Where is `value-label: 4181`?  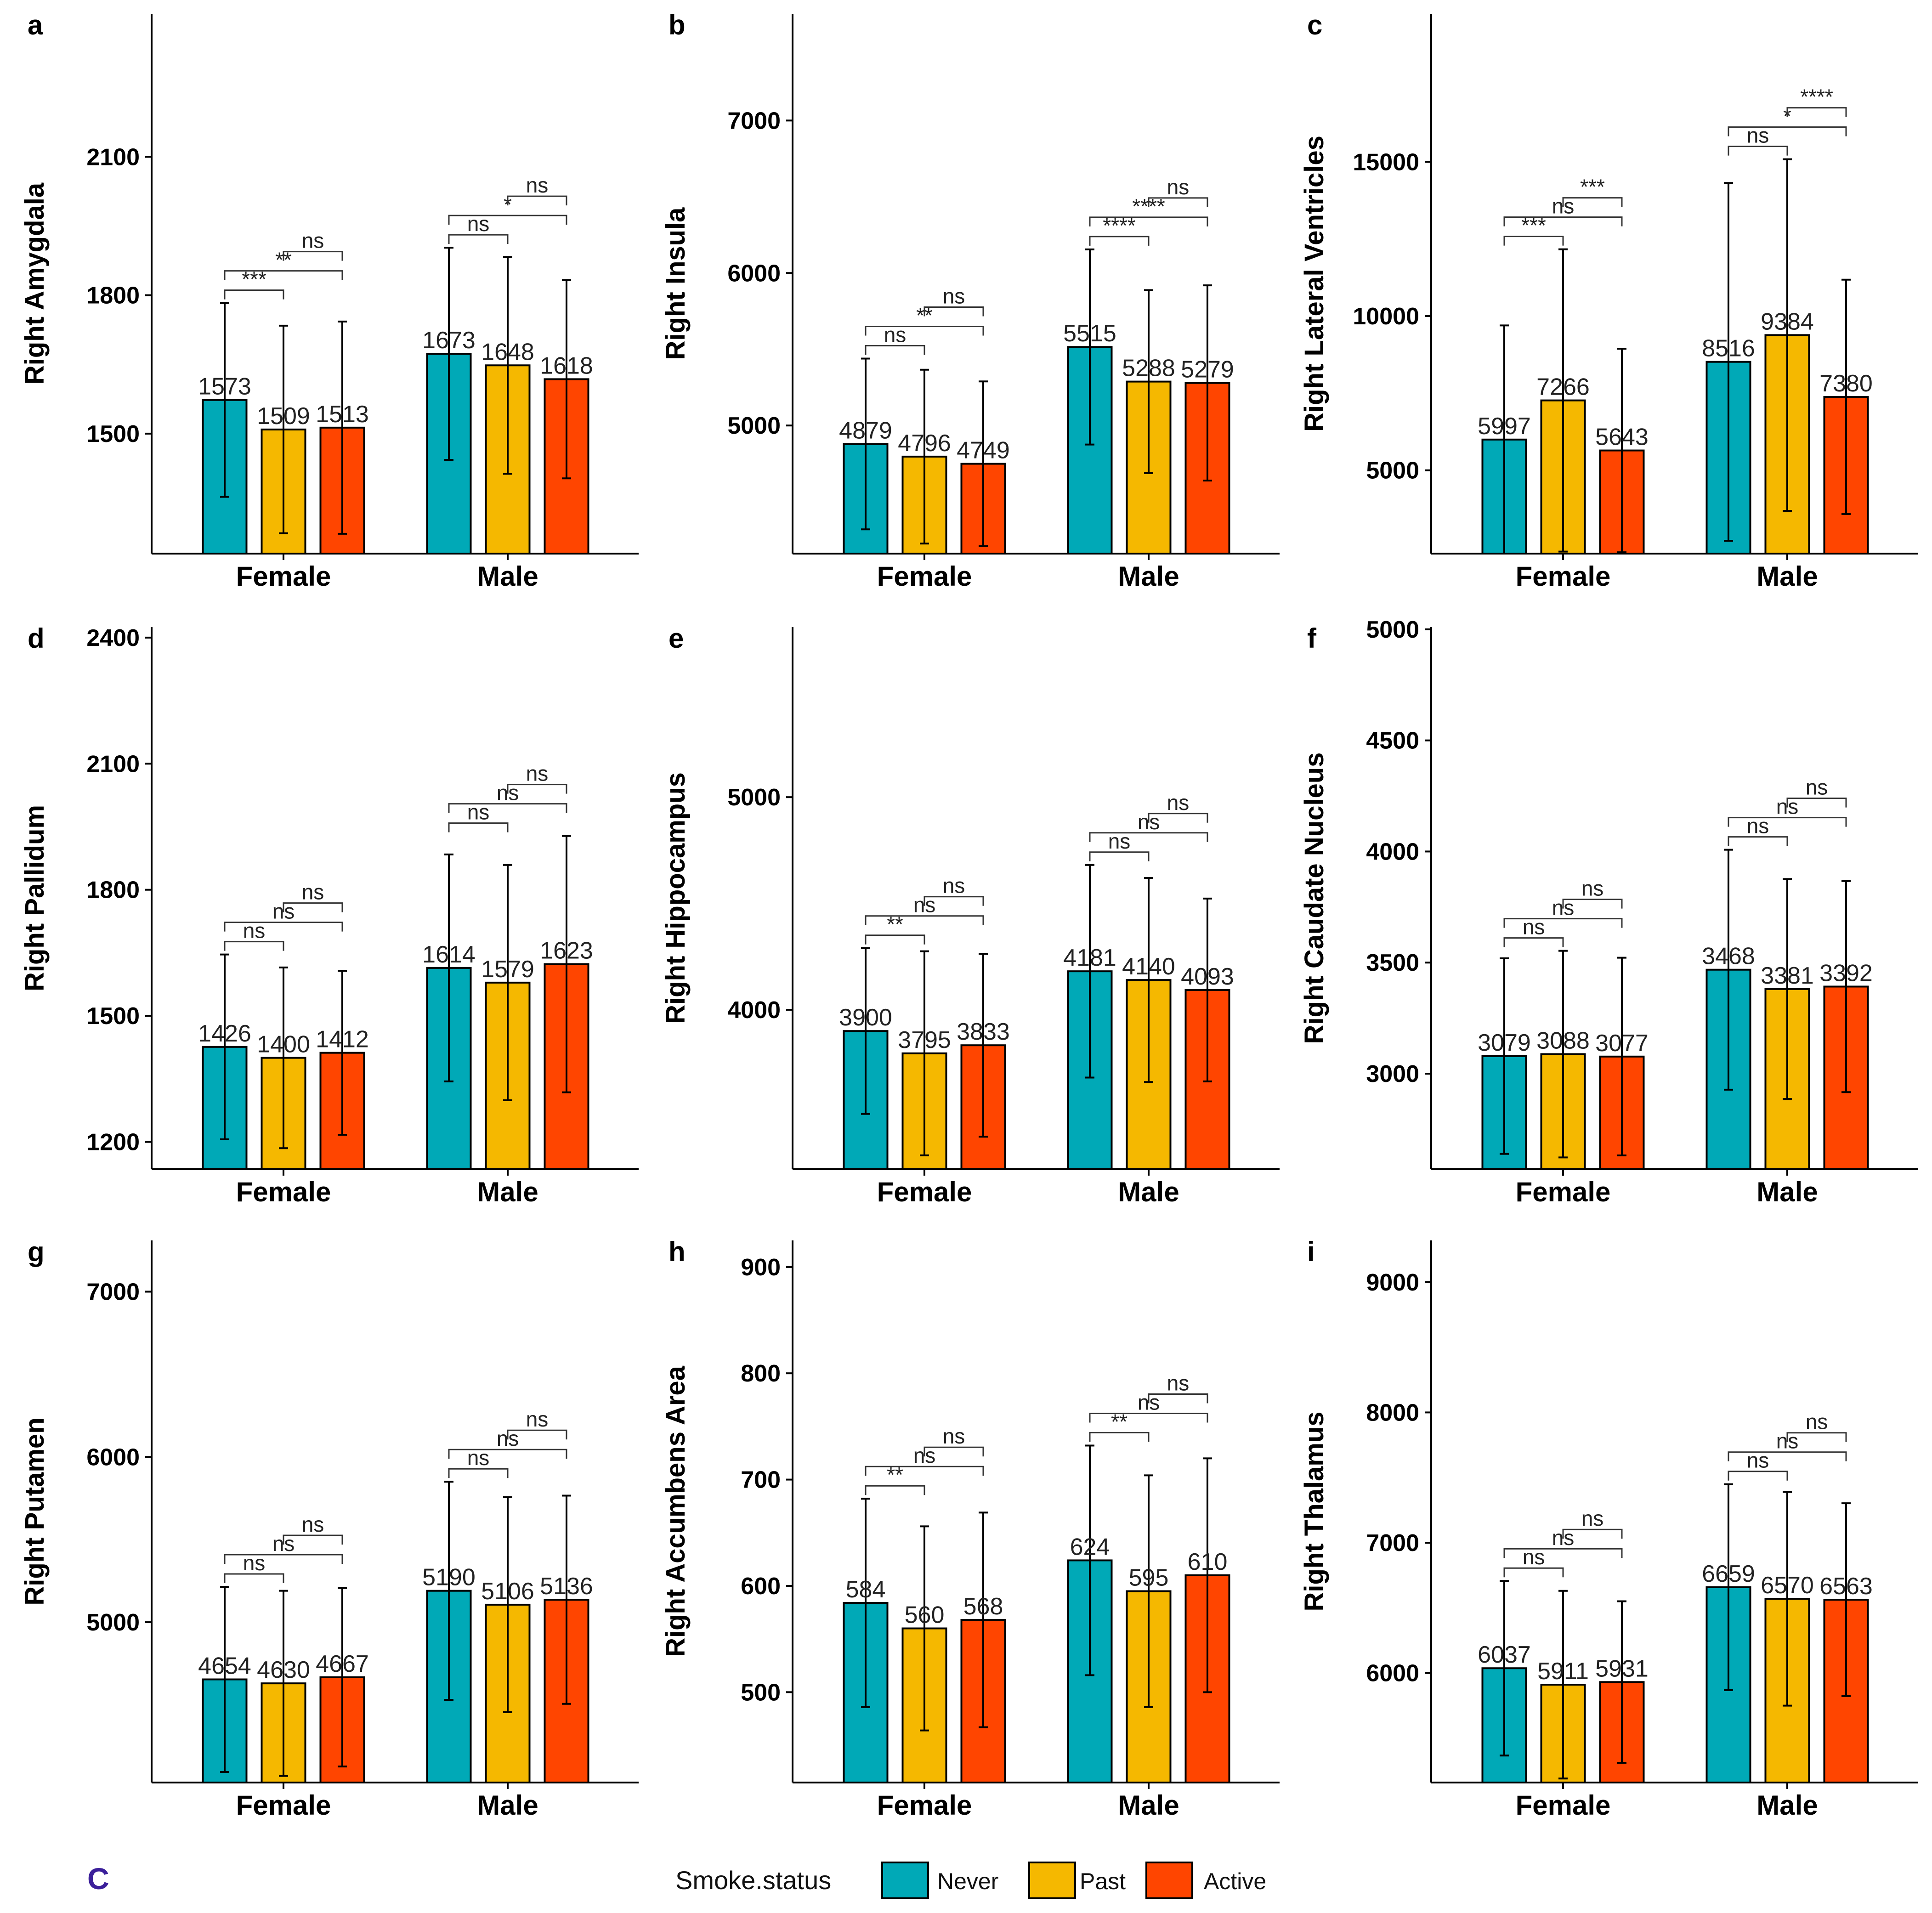
value-label: 4181 is located at coordinates (1089, 958).